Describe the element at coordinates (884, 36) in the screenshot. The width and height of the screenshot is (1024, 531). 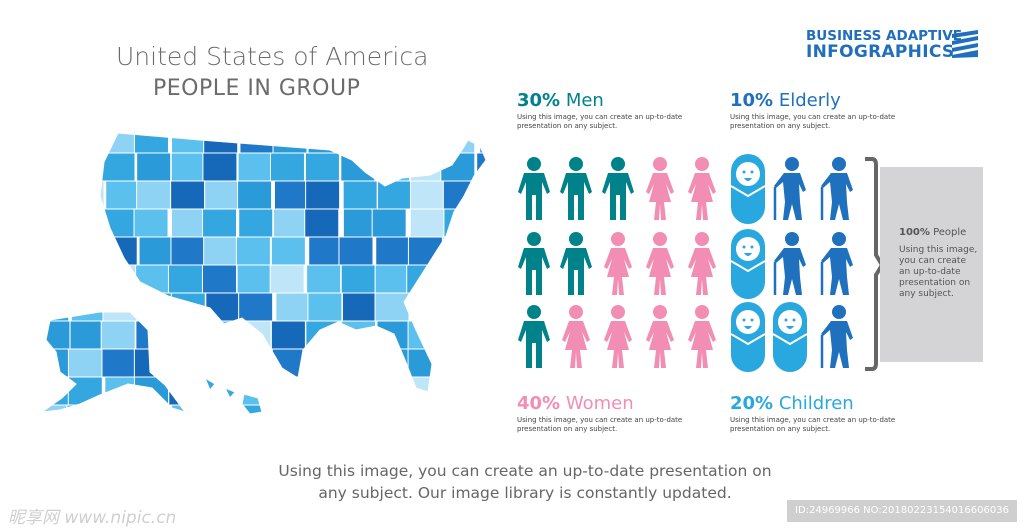
I see `logo-line1: BUSINESS ADAPTIVE` at that location.